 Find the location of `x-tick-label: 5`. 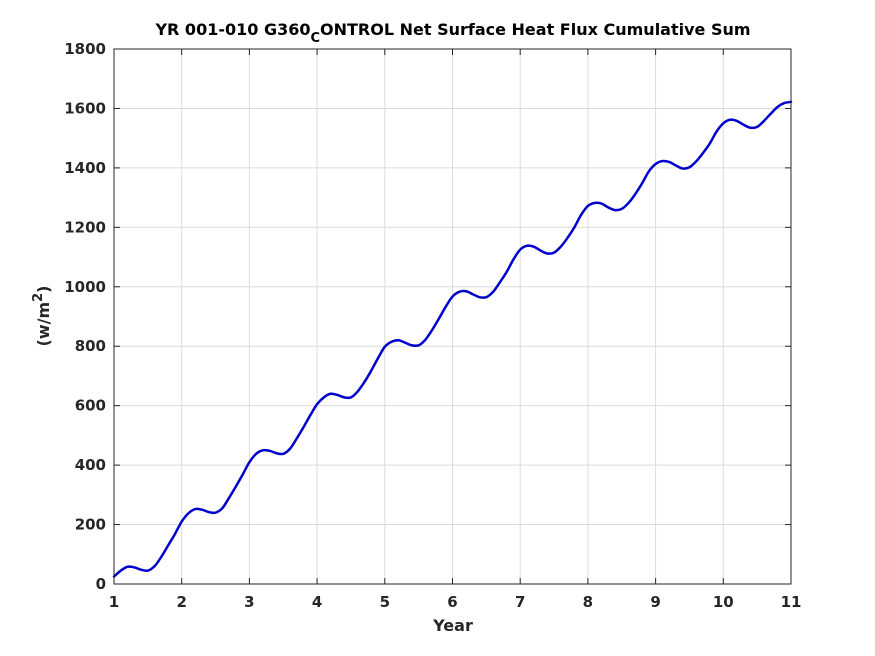

x-tick-label: 5 is located at coordinates (385, 602).